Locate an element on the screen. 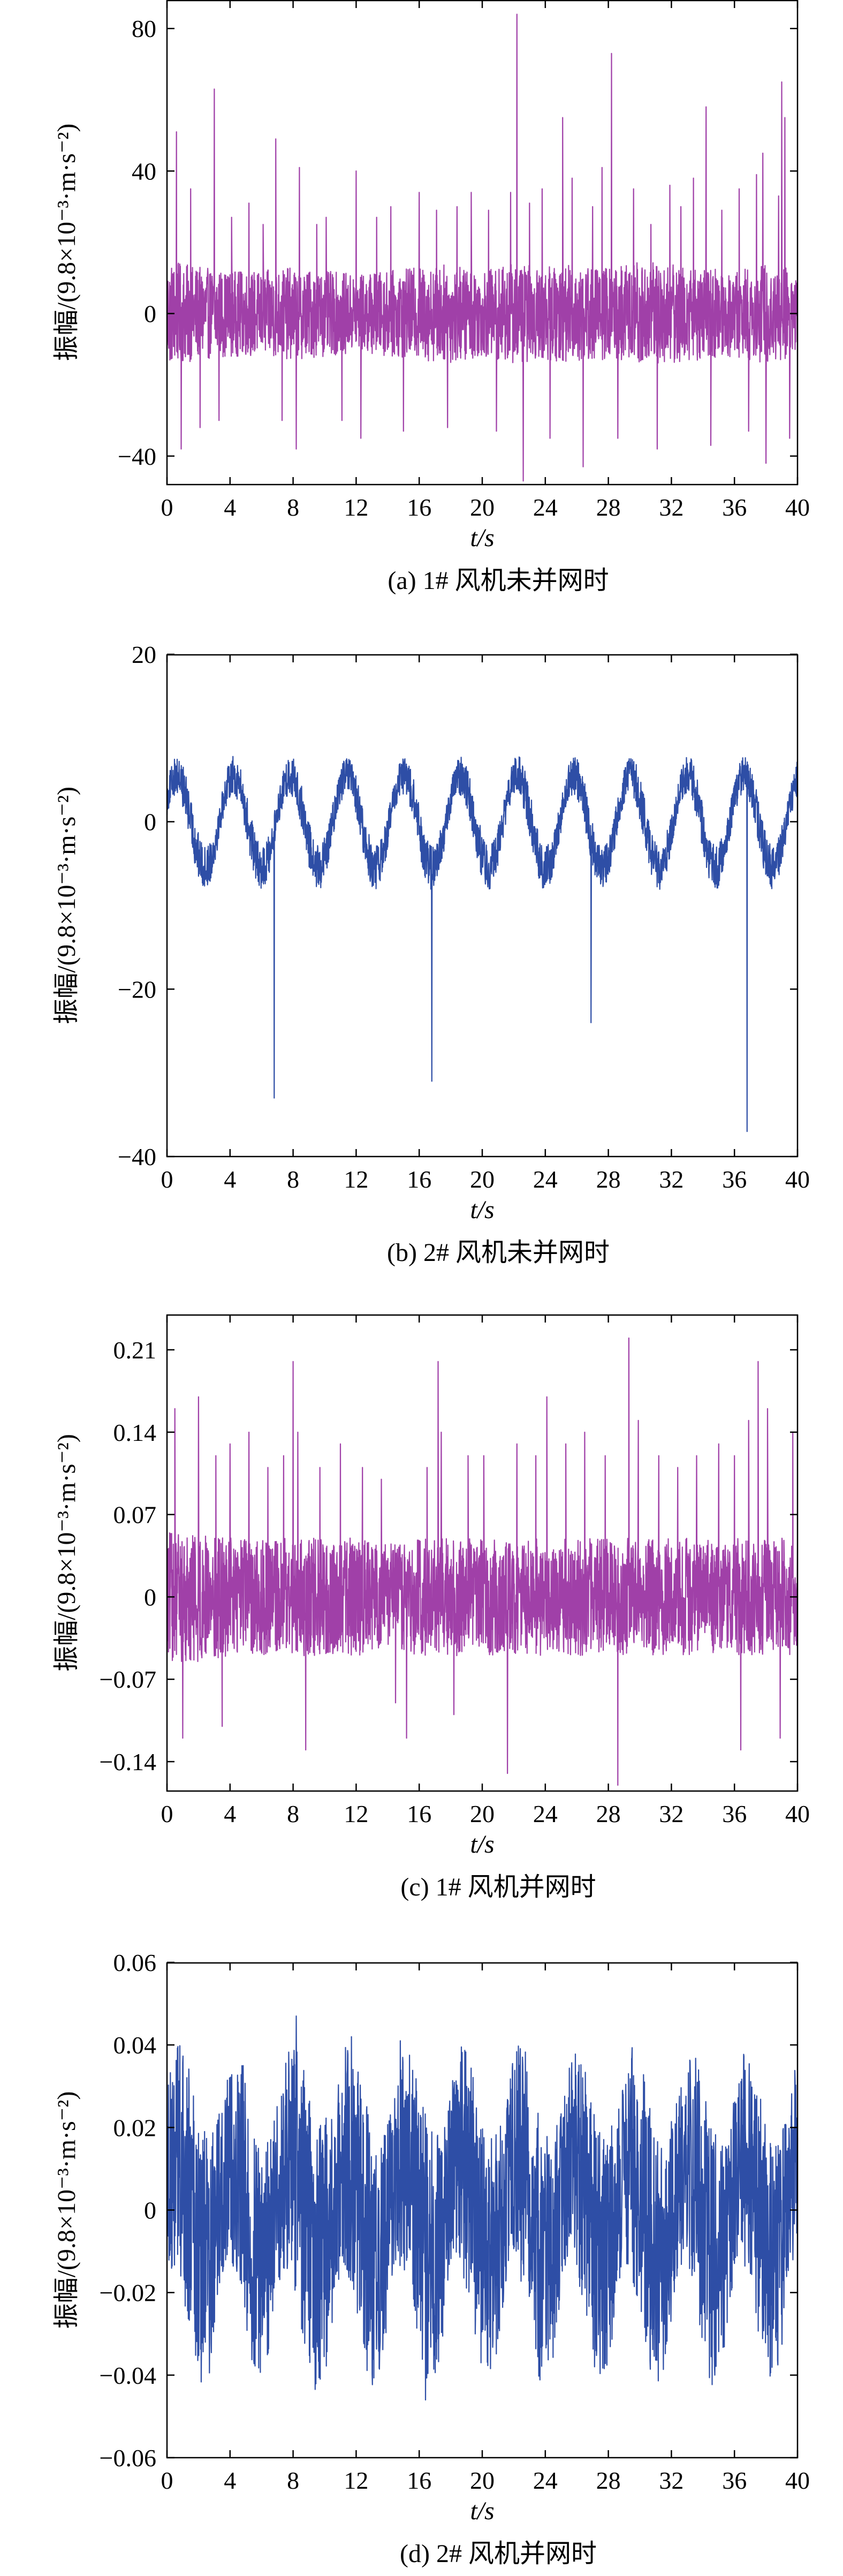  panel-caption: (d) 2# 风机并网时 is located at coordinates (499, 2554).